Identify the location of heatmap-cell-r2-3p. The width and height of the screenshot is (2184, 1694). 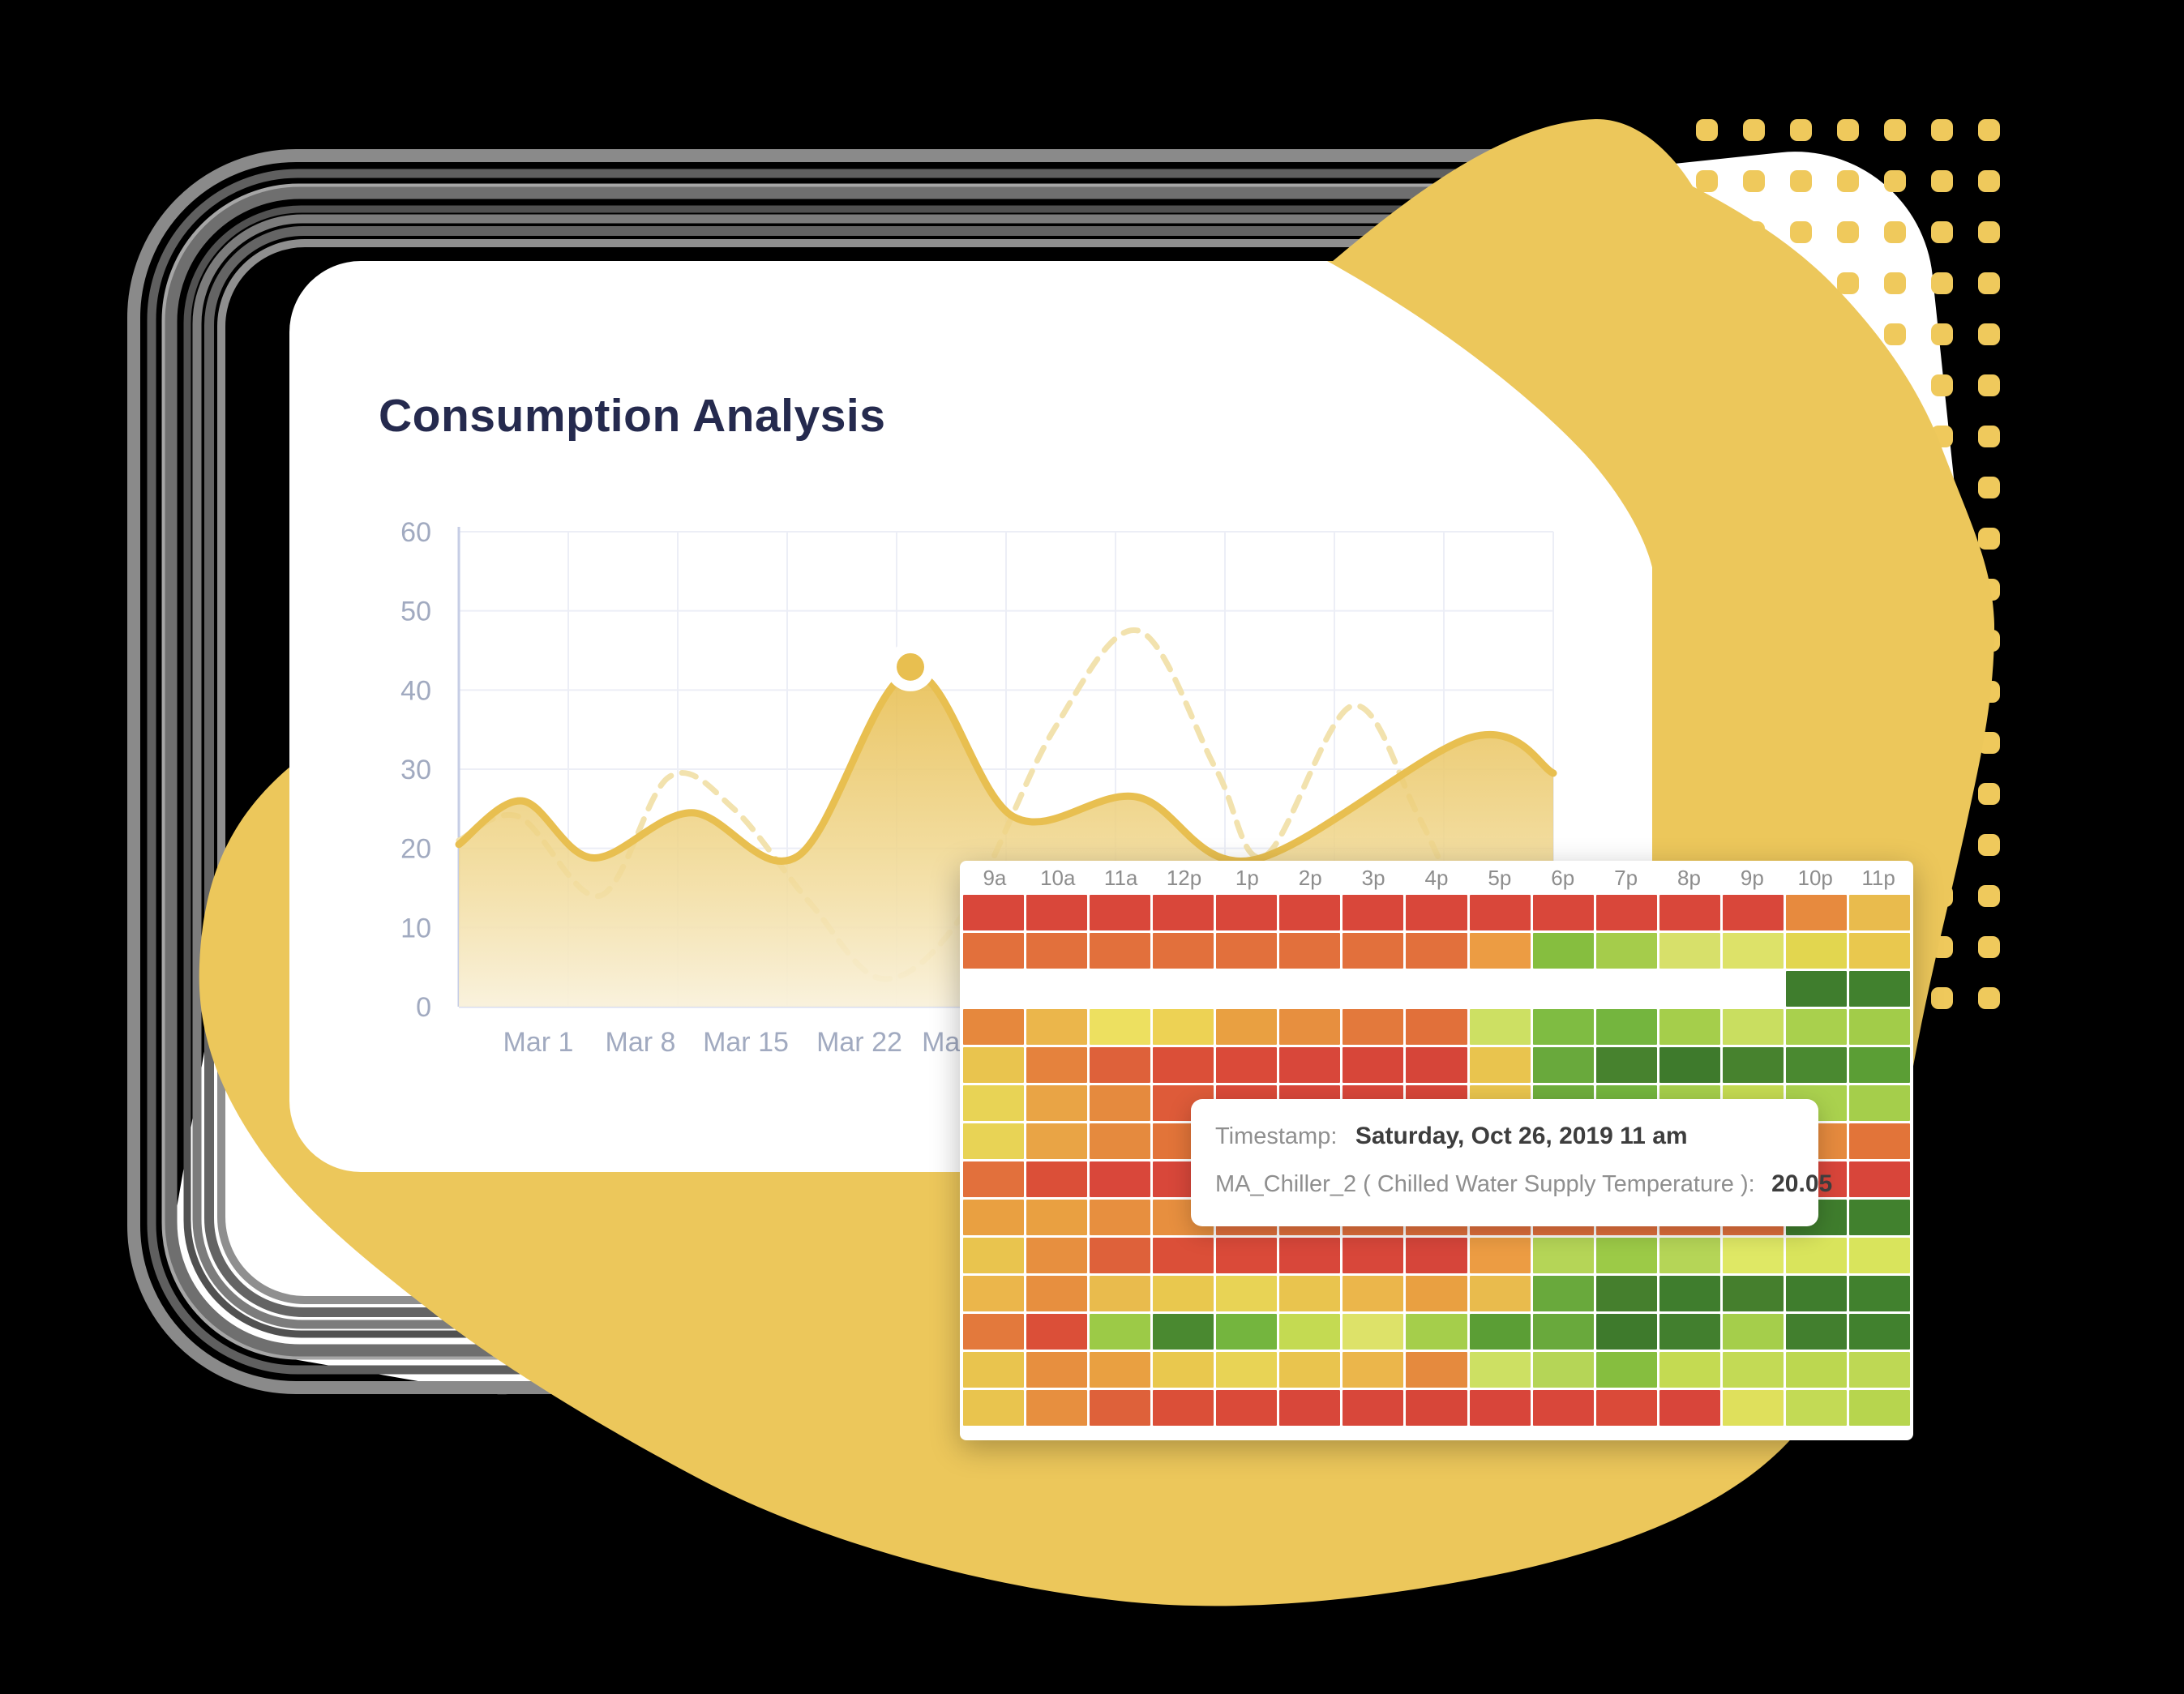
(1373, 951).